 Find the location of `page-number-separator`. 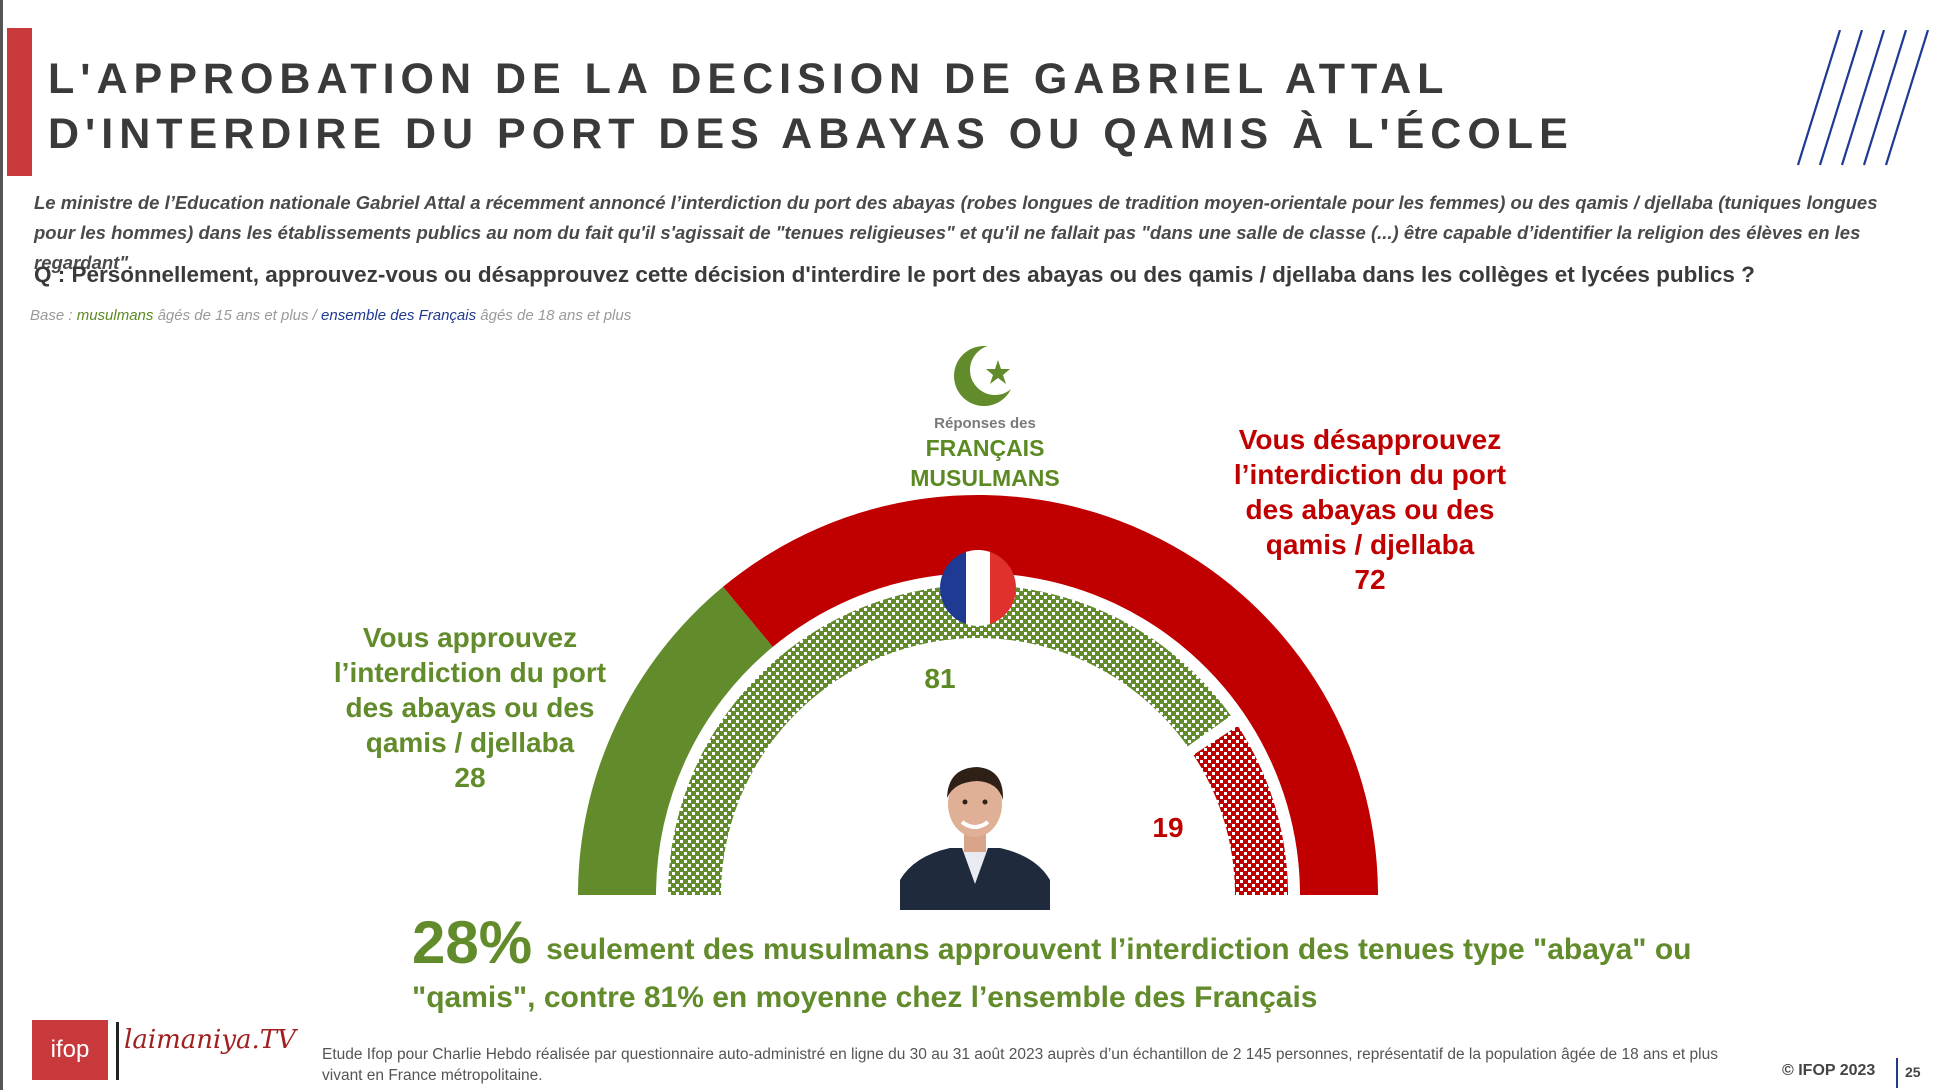

page-number-separator is located at coordinates (1897, 1073).